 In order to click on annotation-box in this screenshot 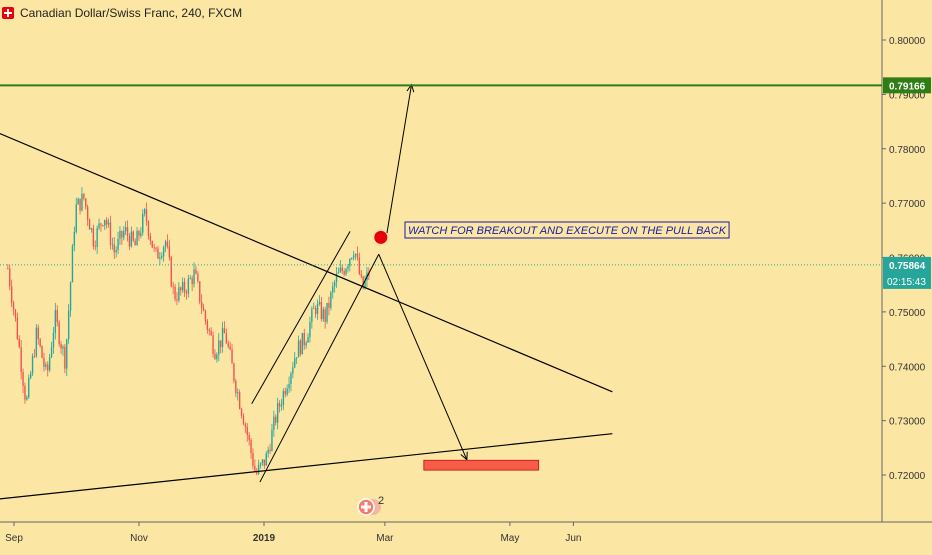, I will do `click(567, 230)`.